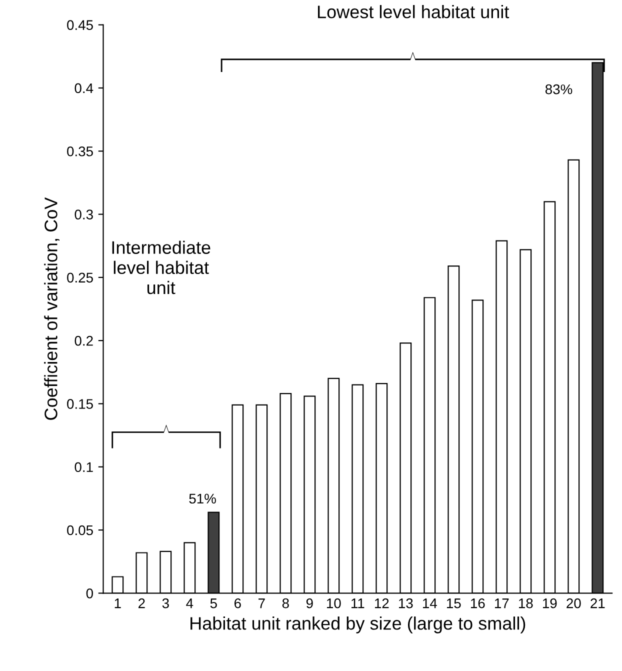  Describe the element at coordinates (80, 404) in the screenshot. I see `y-tick-label: 0.15` at that location.